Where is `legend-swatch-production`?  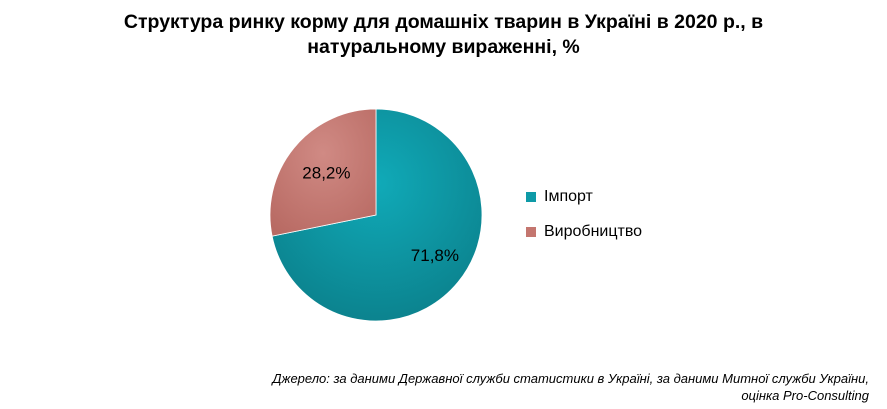
legend-swatch-production is located at coordinates (531, 232).